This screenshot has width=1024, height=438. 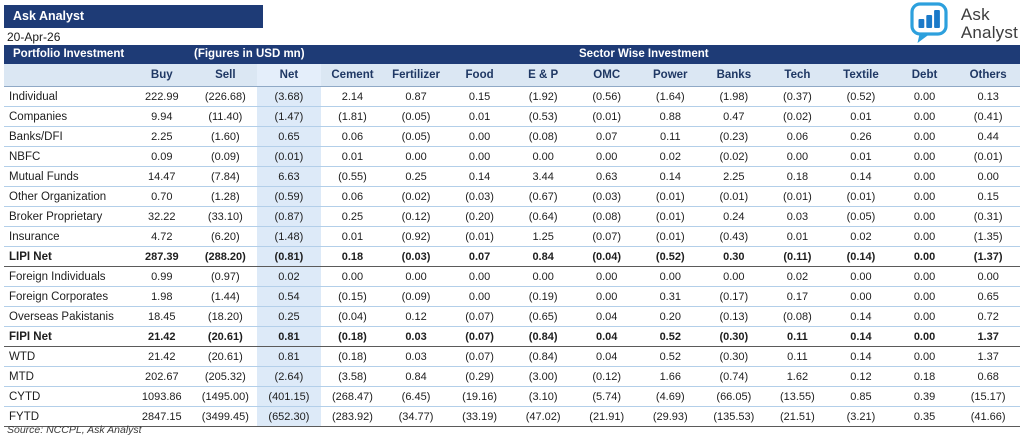 What do you see at coordinates (162, 416) in the screenshot?
I see `value-cell: 2847.15` at bounding box center [162, 416].